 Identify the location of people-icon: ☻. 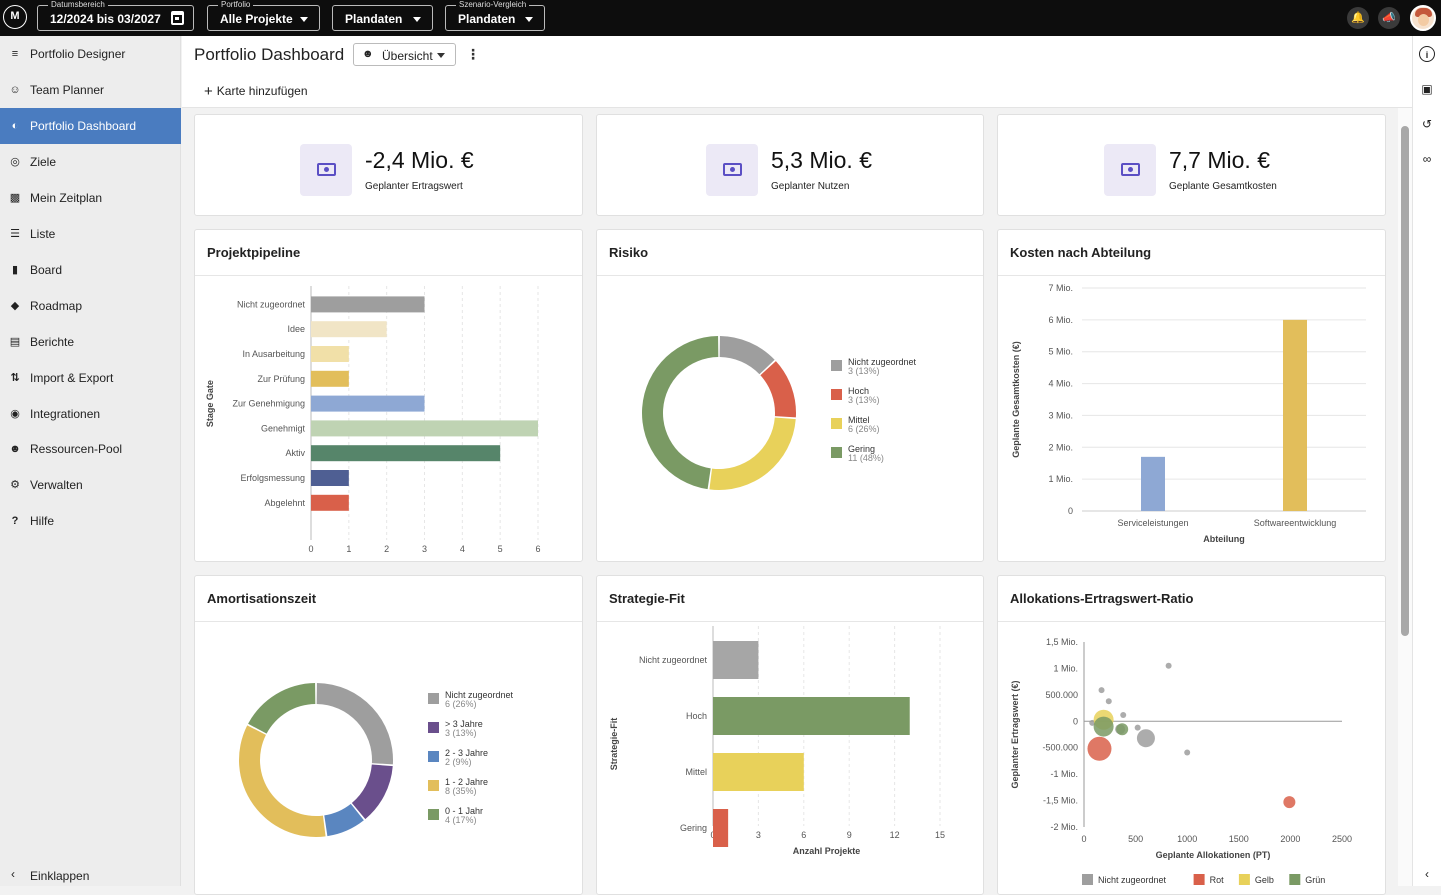
(15, 449).